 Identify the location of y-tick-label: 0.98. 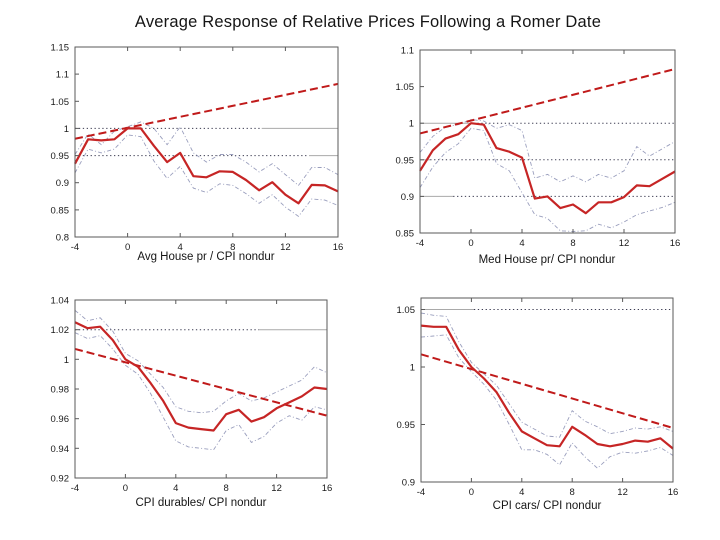
(60, 390).